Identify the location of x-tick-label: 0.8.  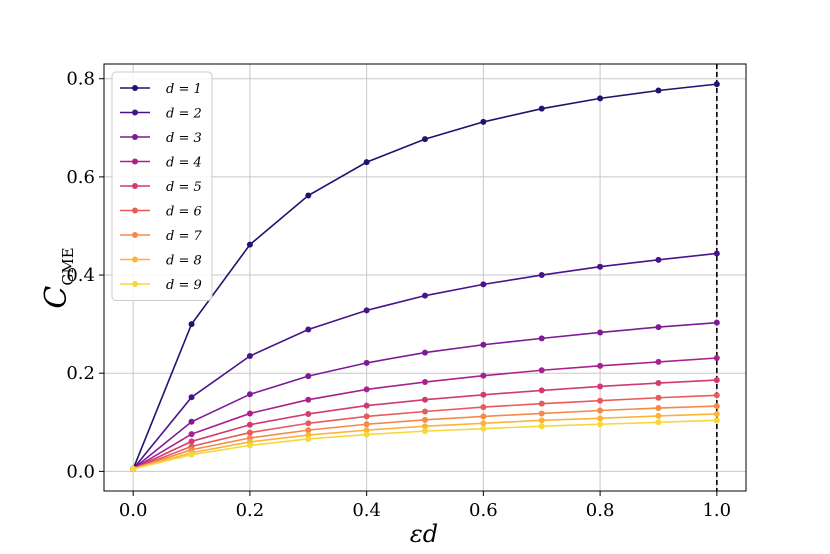
(600, 510).